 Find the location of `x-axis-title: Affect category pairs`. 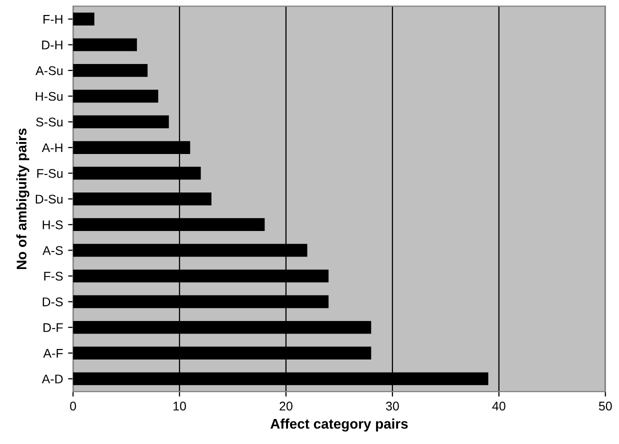

x-axis-title: Affect category pairs is located at coordinates (339, 425).